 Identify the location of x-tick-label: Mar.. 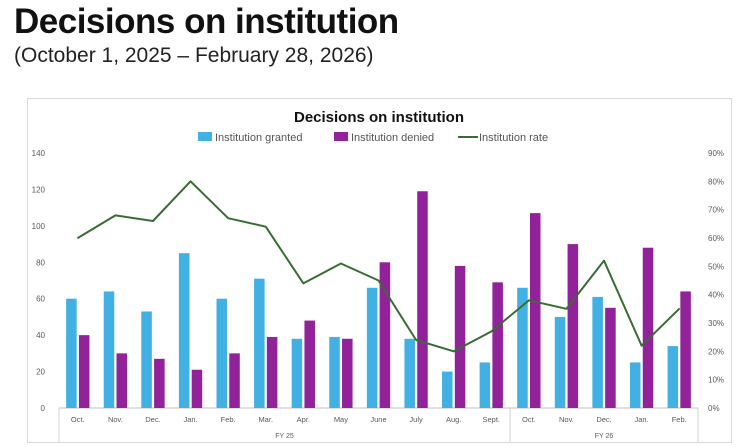
(265, 419).